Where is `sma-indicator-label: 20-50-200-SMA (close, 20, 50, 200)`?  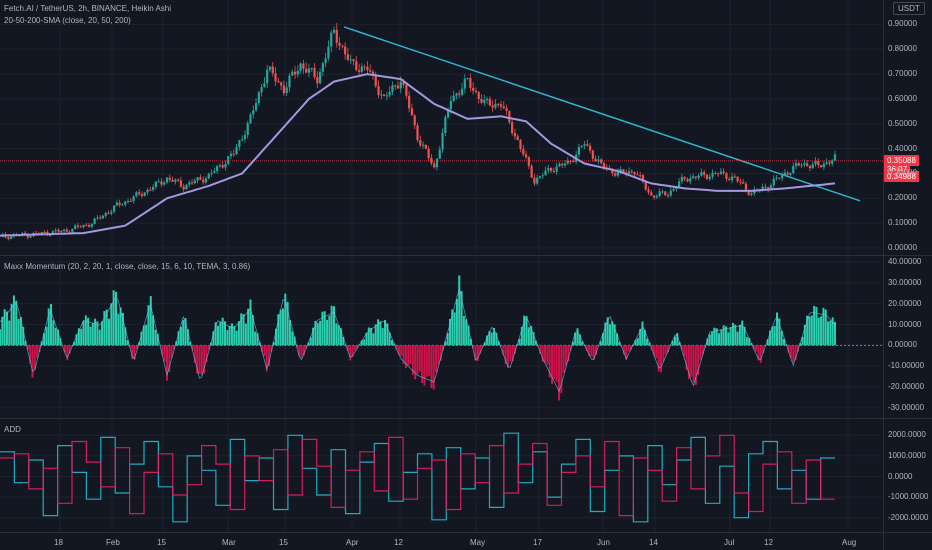
sma-indicator-label: 20-50-200-SMA (close, 20, 50, 200) is located at coordinates (67, 20).